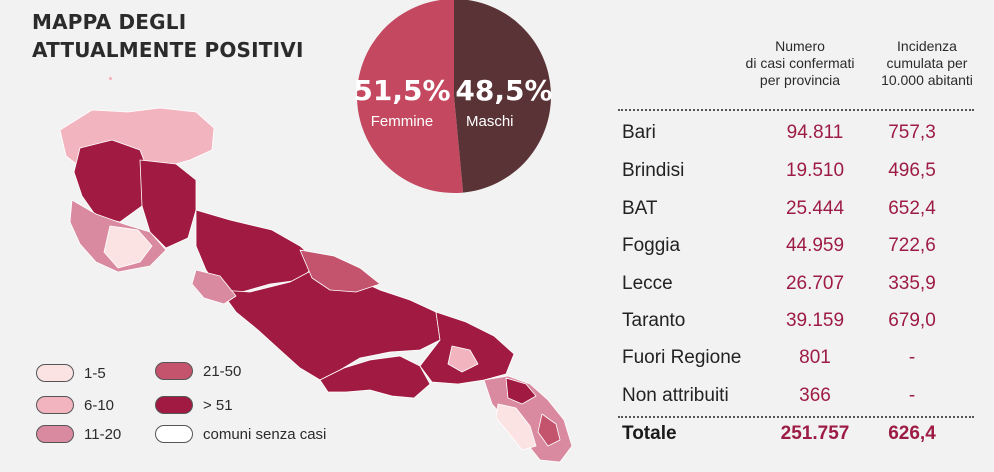 Image resolution: width=994 pixels, height=472 pixels. I want to click on row-incidence: 679,0, so click(912, 320).